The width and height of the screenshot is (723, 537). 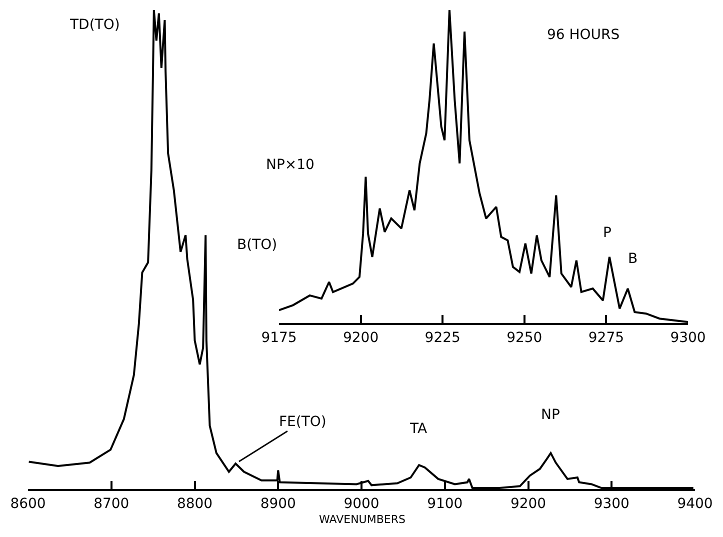 What do you see at coordinates (607, 233) in the screenshot?
I see `annotation: P` at bounding box center [607, 233].